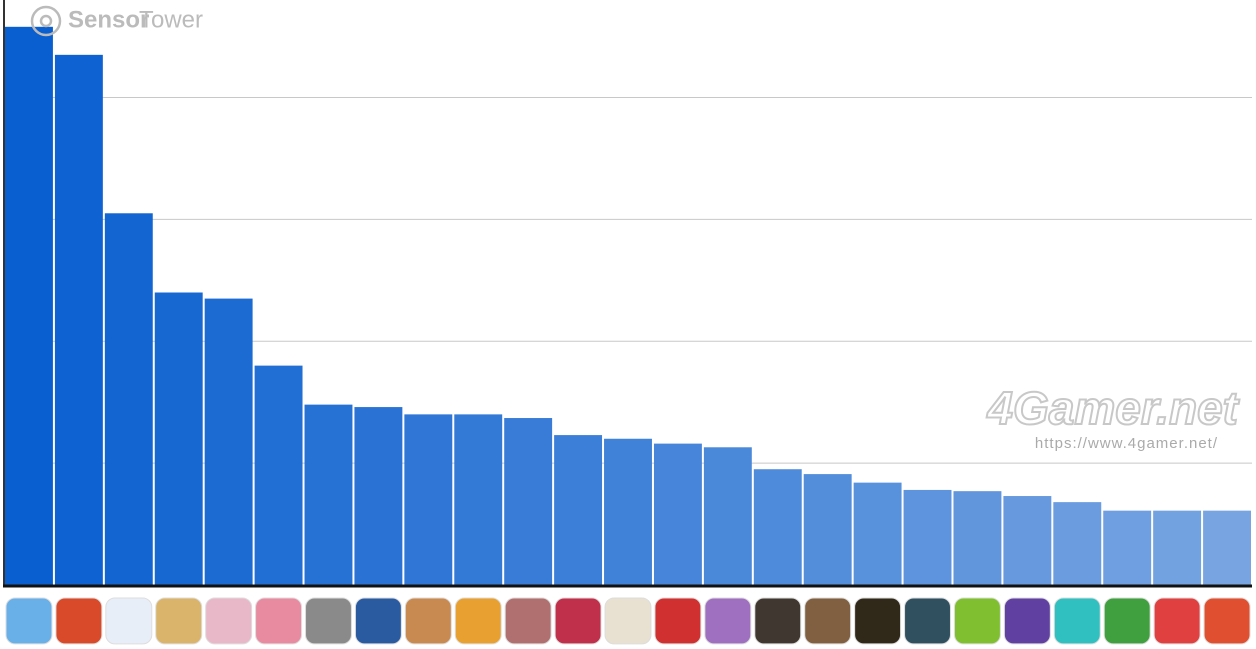 The image size is (1256, 649). Describe the element at coordinates (171, 19) in the screenshot. I see `logo-text: Tower` at that location.